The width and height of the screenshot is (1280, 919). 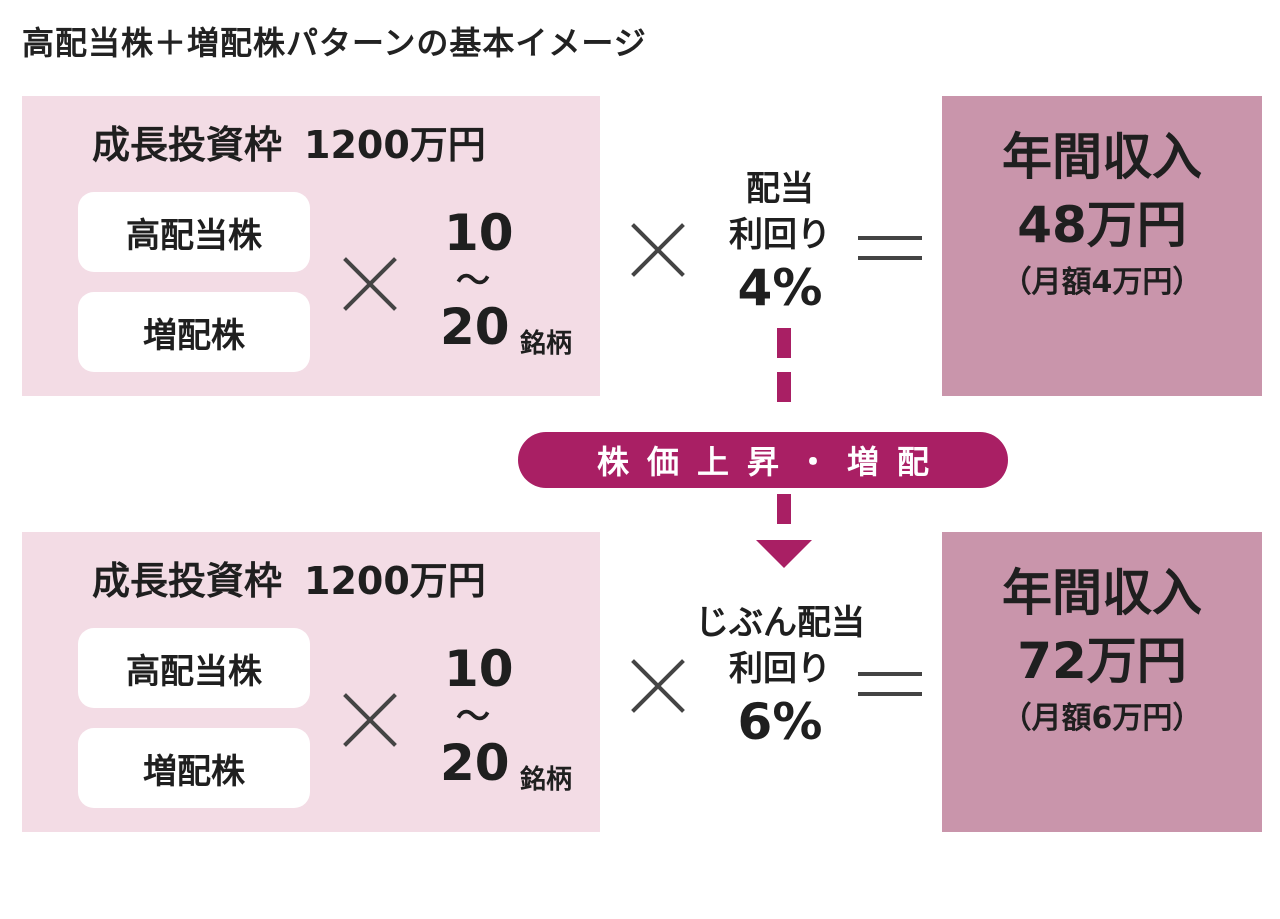 I want to click on before-yield-label-1: 配当, so click(x=780, y=189).